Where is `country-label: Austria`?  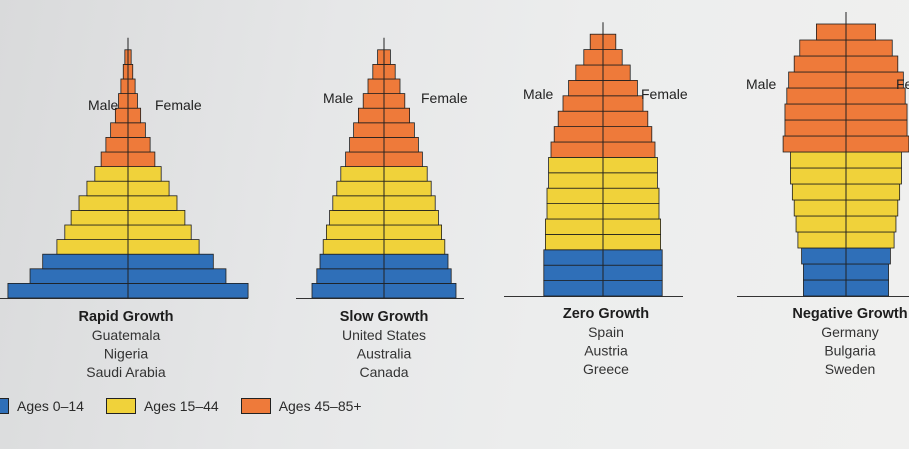
country-label: Austria is located at coordinates (606, 351).